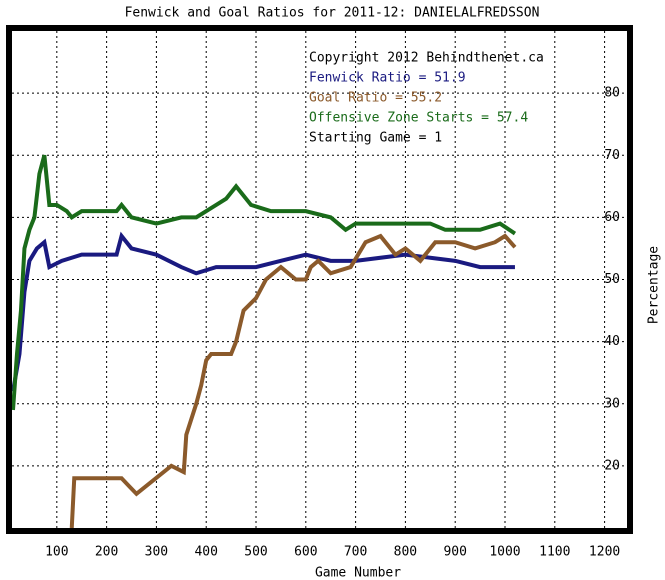  I want to click on y-tick-label: 30, so click(612, 403).